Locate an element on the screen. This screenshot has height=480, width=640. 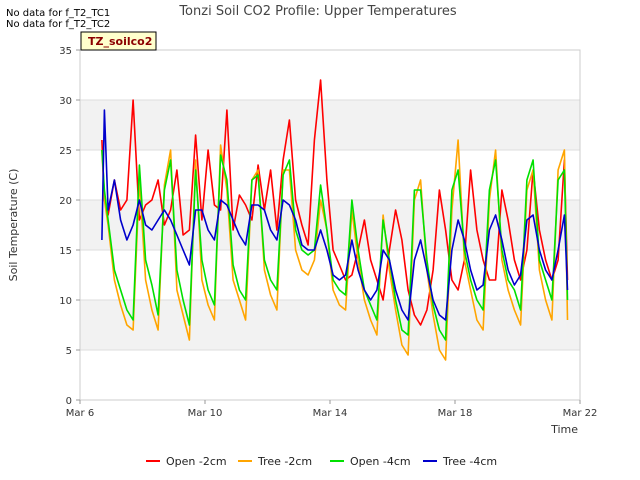
y-tick-label: 20 is located at coordinates (65, 201).